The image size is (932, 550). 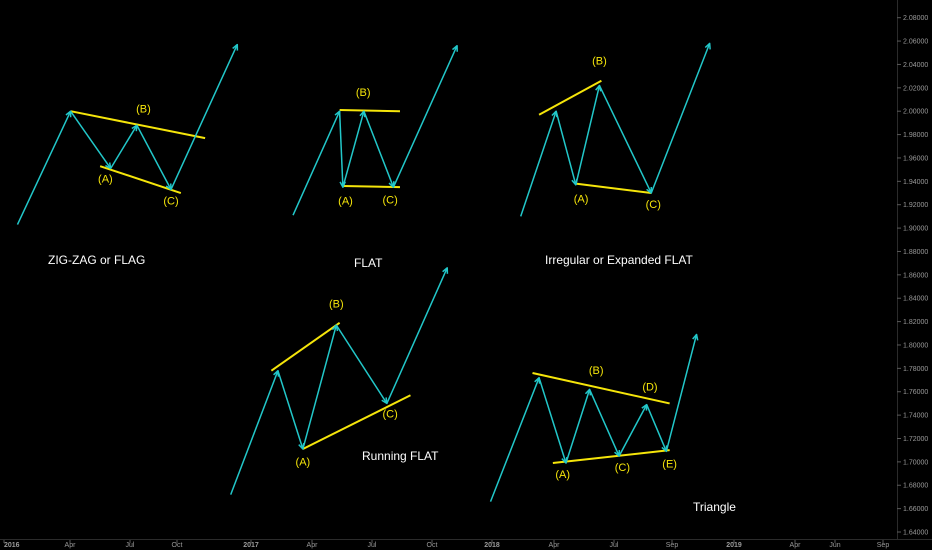 What do you see at coordinates (915, 205) in the screenshot?
I see `y-tick-label: 1.92000` at bounding box center [915, 205].